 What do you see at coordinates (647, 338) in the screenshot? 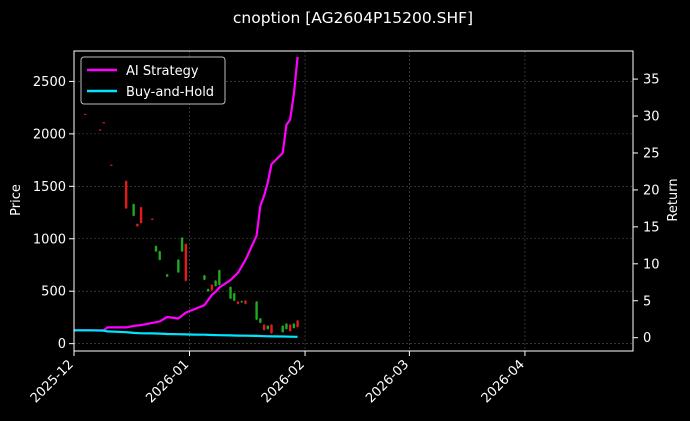
I see `y2-tick-label: 0` at bounding box center [647, 338].